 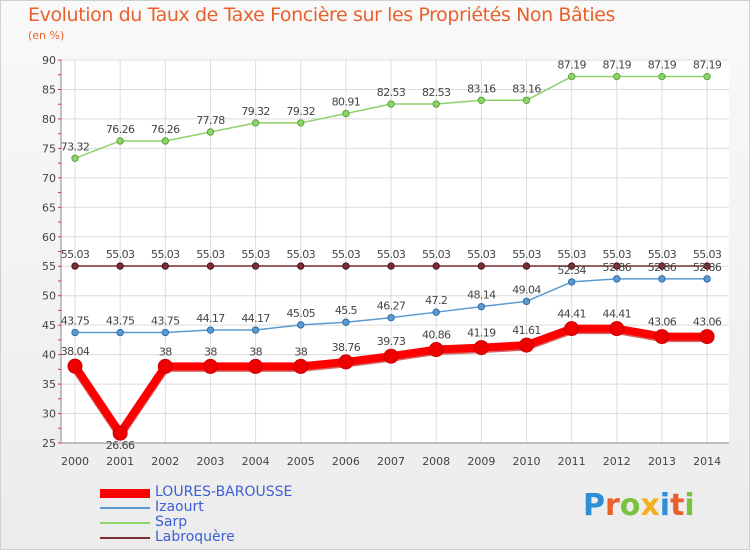 I want to click on data-label: 38, so click(x=255, y=351).